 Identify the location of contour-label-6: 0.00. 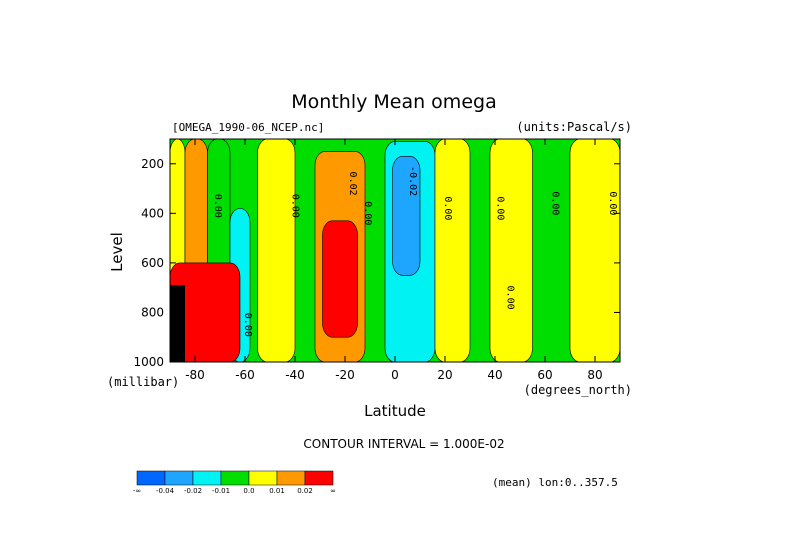
(500, 208).